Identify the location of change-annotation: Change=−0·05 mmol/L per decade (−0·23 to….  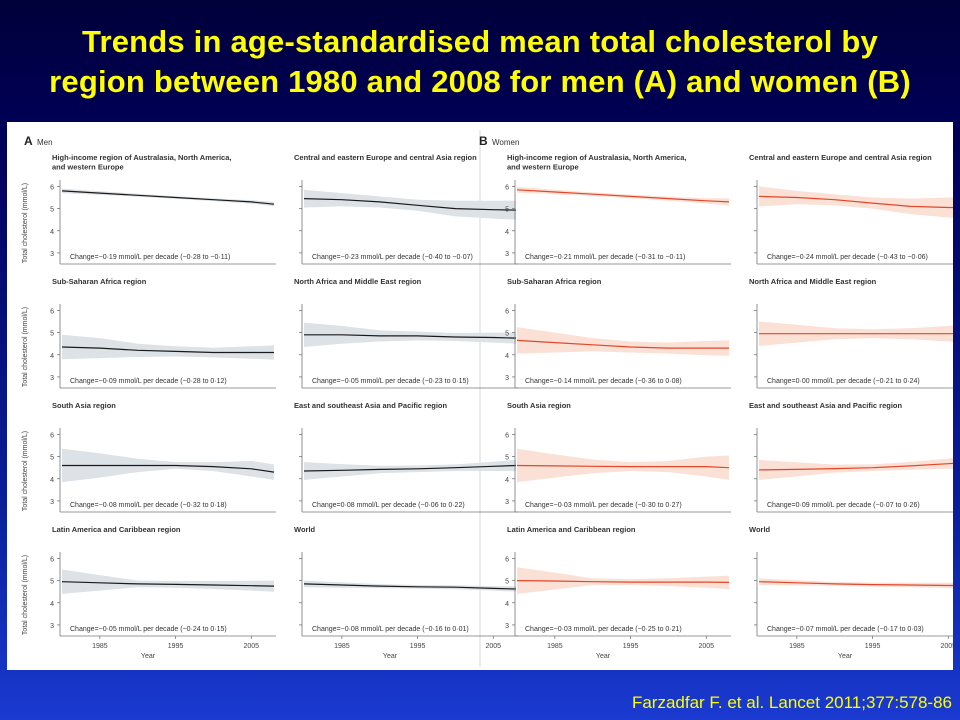
(390, 381).